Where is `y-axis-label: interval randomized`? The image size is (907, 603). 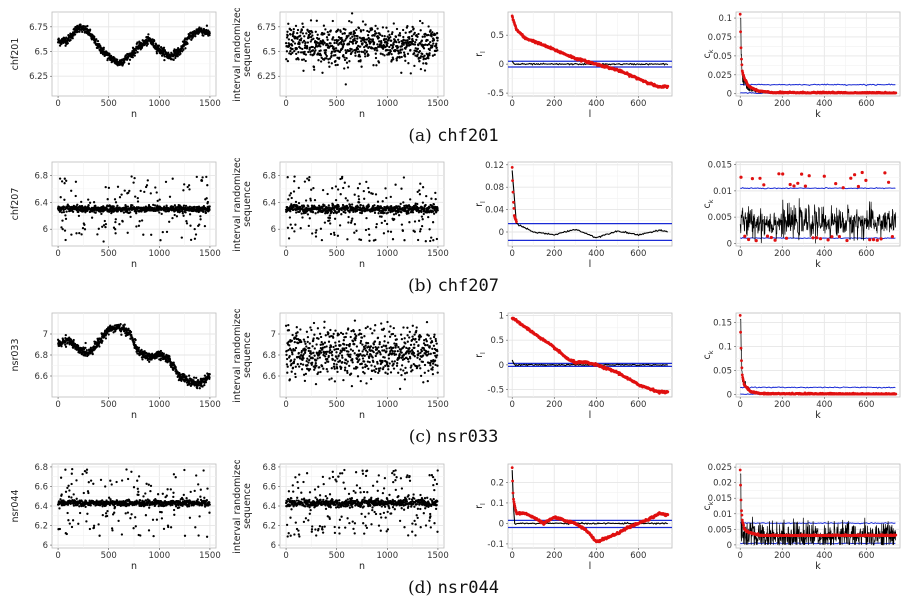 y-axis-label: interval randomized is located at coordinates (237, 55).